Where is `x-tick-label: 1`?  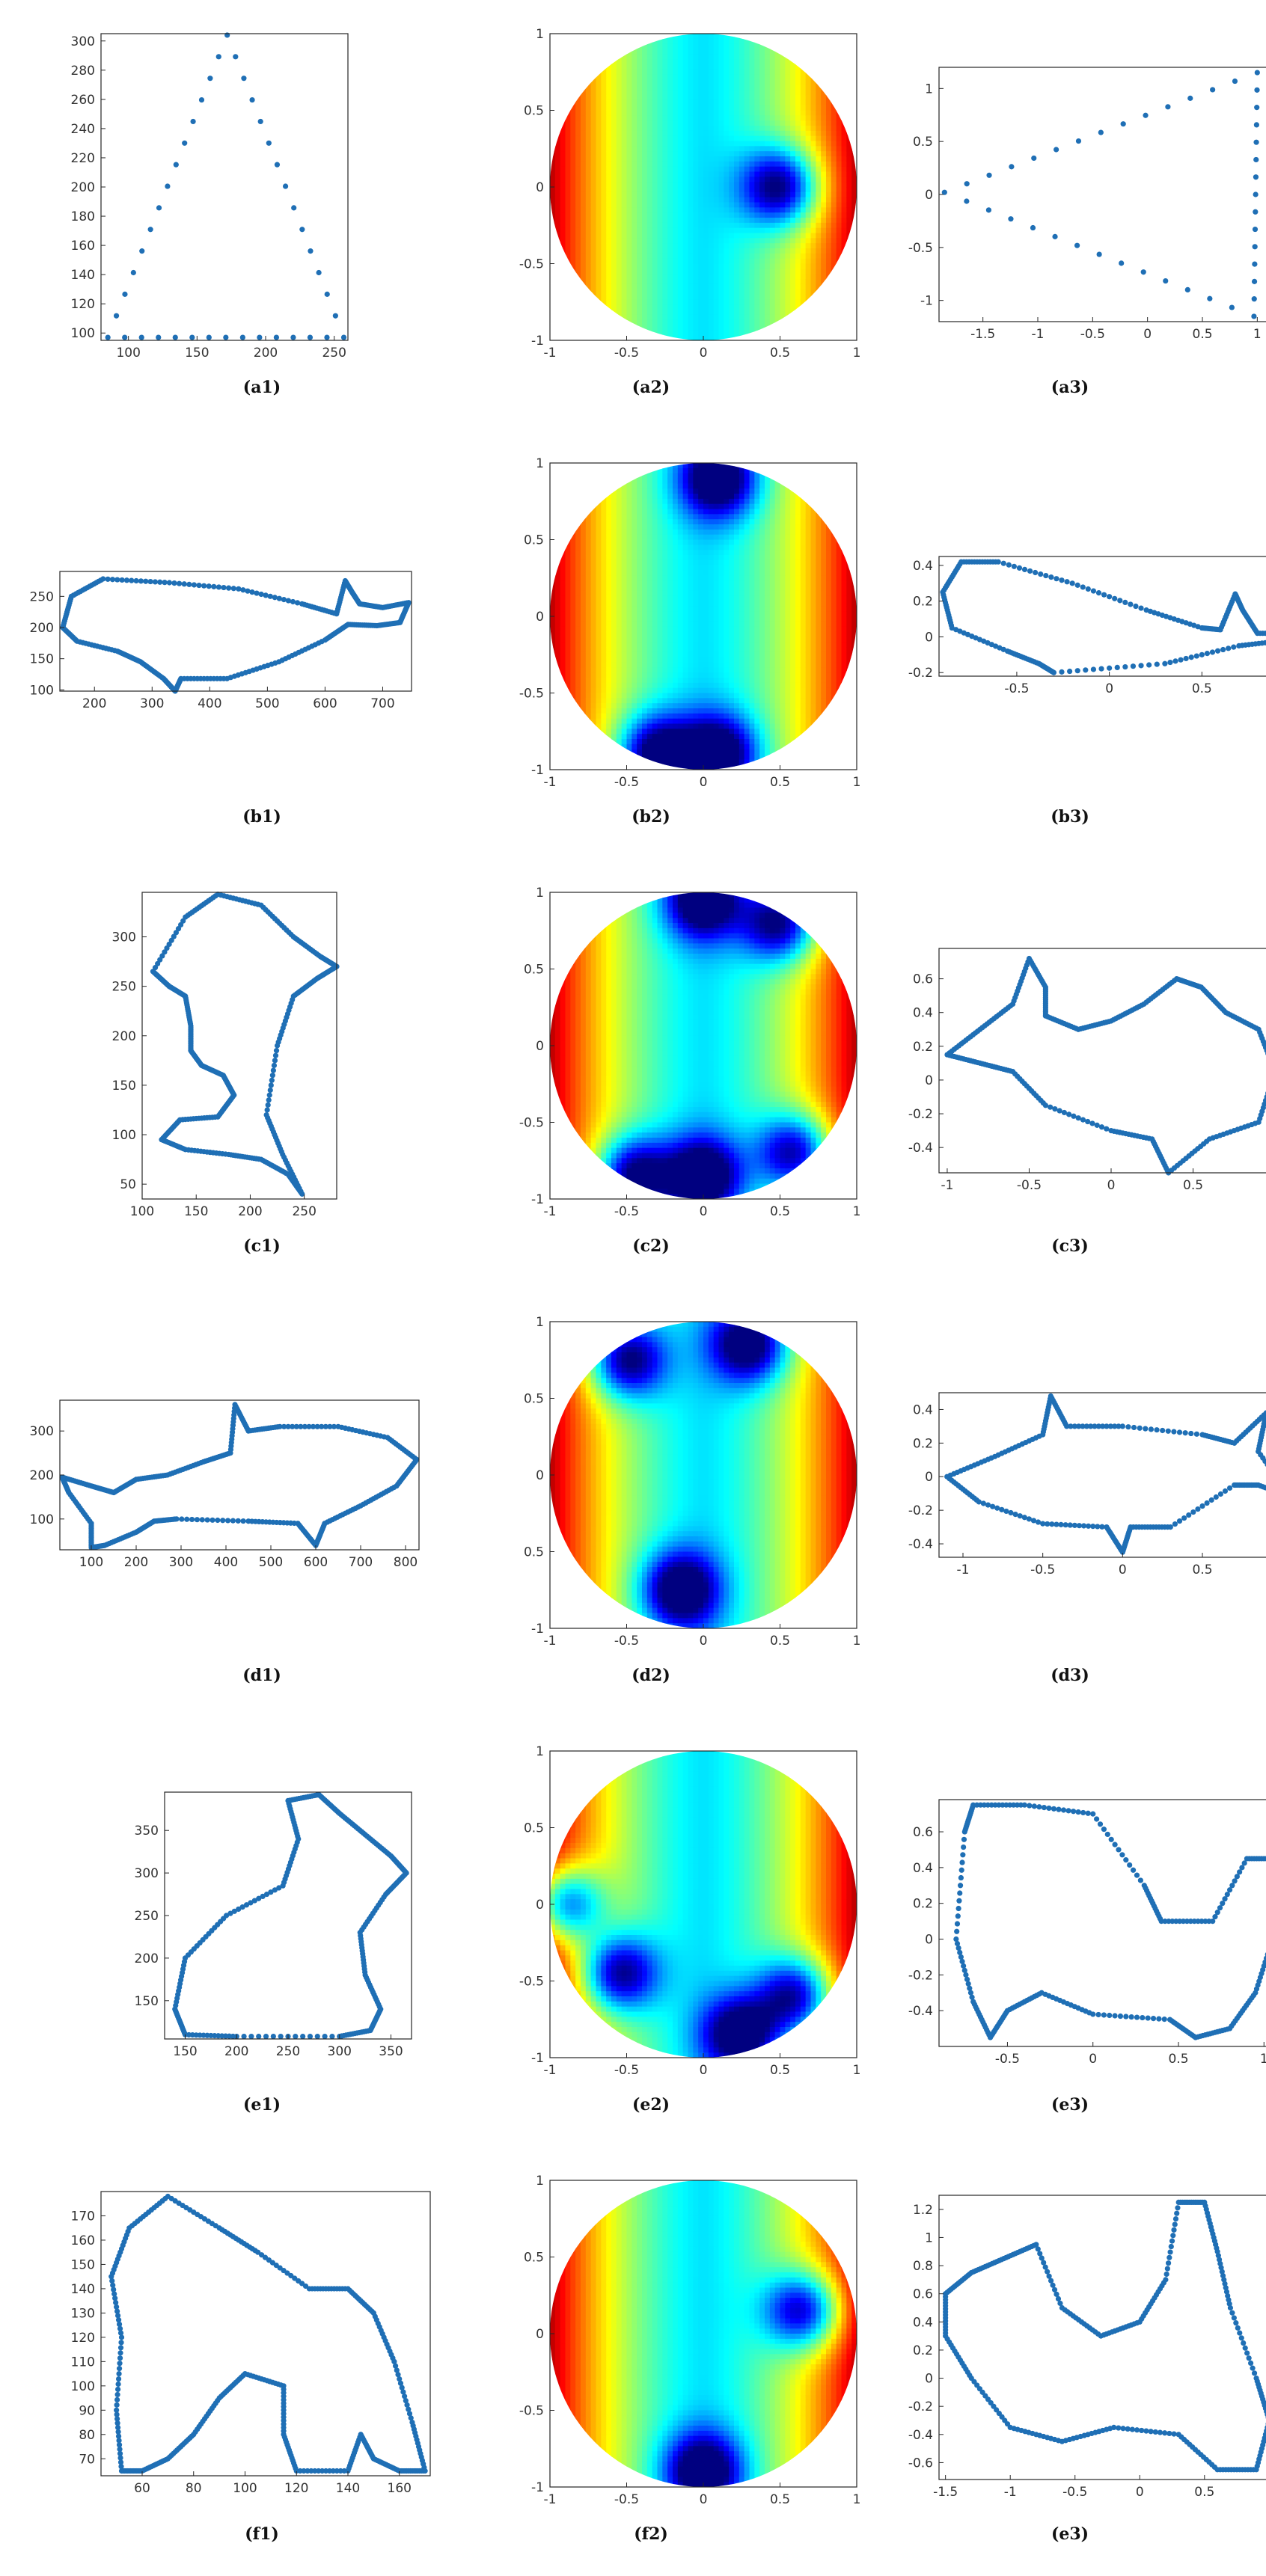
x-tick-label: 1 is located at coordinates (857, 353).